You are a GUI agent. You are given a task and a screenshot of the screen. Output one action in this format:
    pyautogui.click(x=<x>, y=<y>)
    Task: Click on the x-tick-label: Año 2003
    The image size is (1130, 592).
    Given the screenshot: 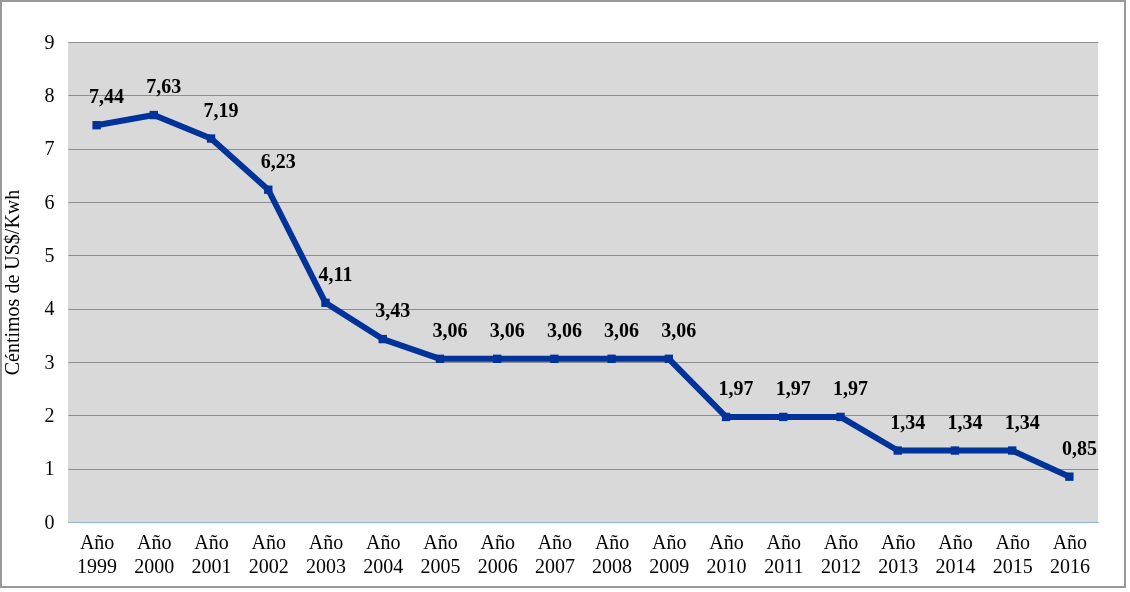 What is the action you would take?
    pyautogui.click(x=326, y=553)
    